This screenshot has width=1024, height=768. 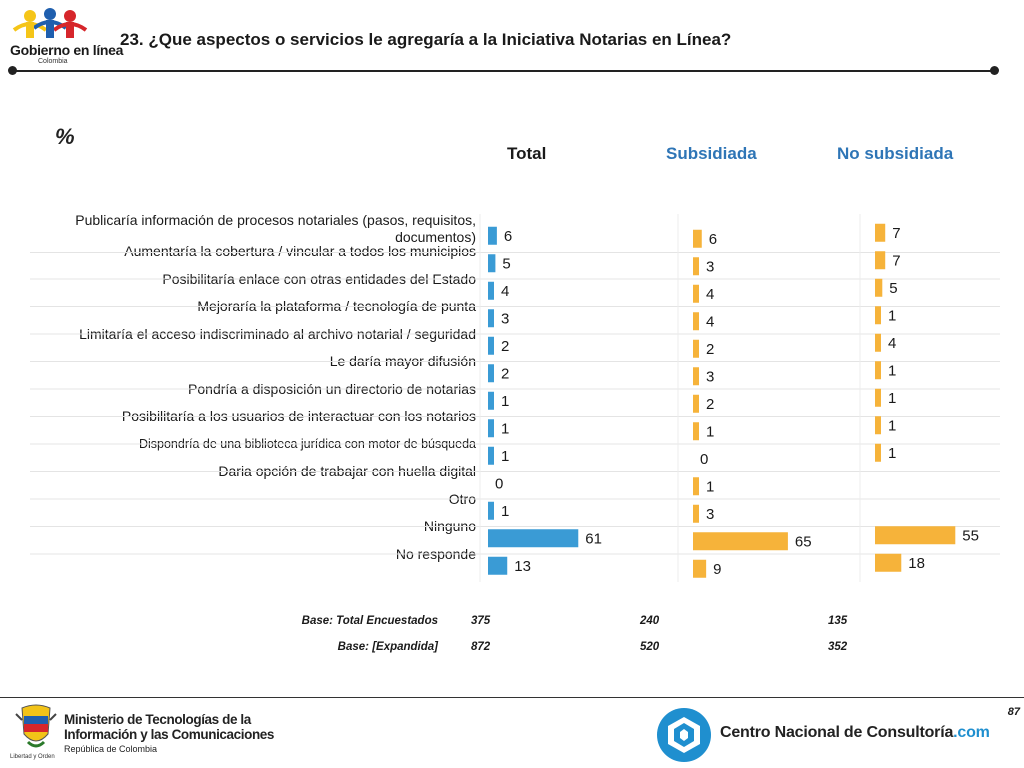 I want to click on cnc-logo-icon, so click(x=684, y=735).